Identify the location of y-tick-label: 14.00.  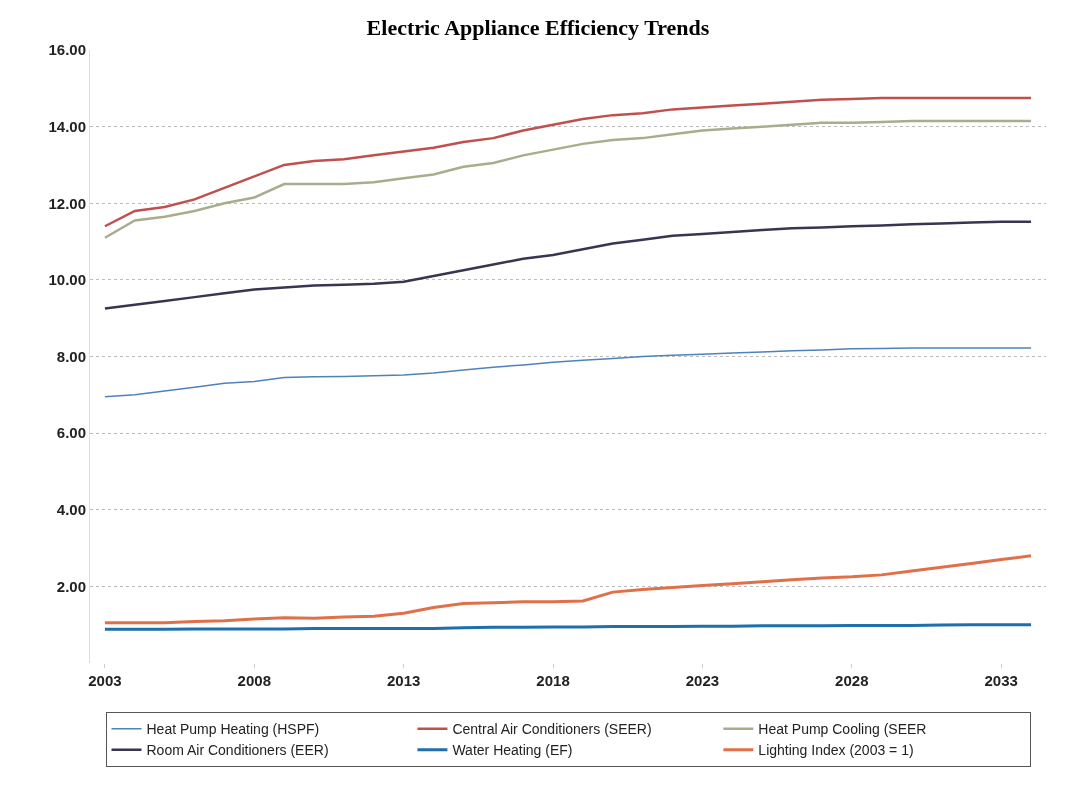
(67, 126).